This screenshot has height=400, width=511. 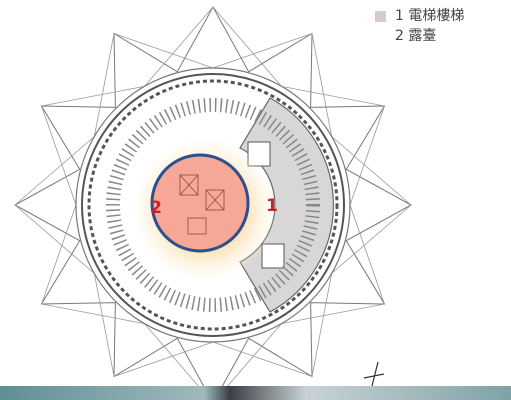 What do you see at coordinates (380, 16) in the screenshot?
I see `legend-swatch` at bounding box center [380, 16].